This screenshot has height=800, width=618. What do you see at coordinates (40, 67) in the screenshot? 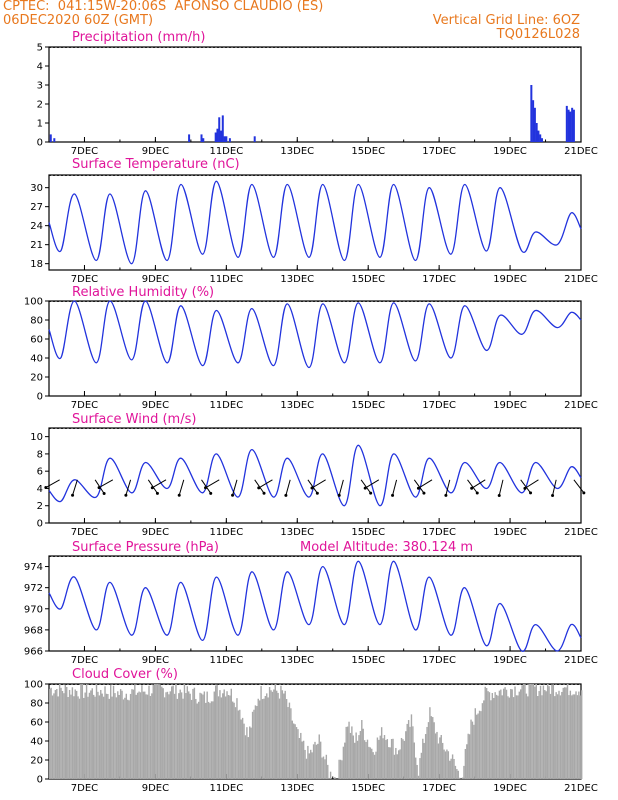
I see `y-tick-label: 4` at bounding box center [40, 67].